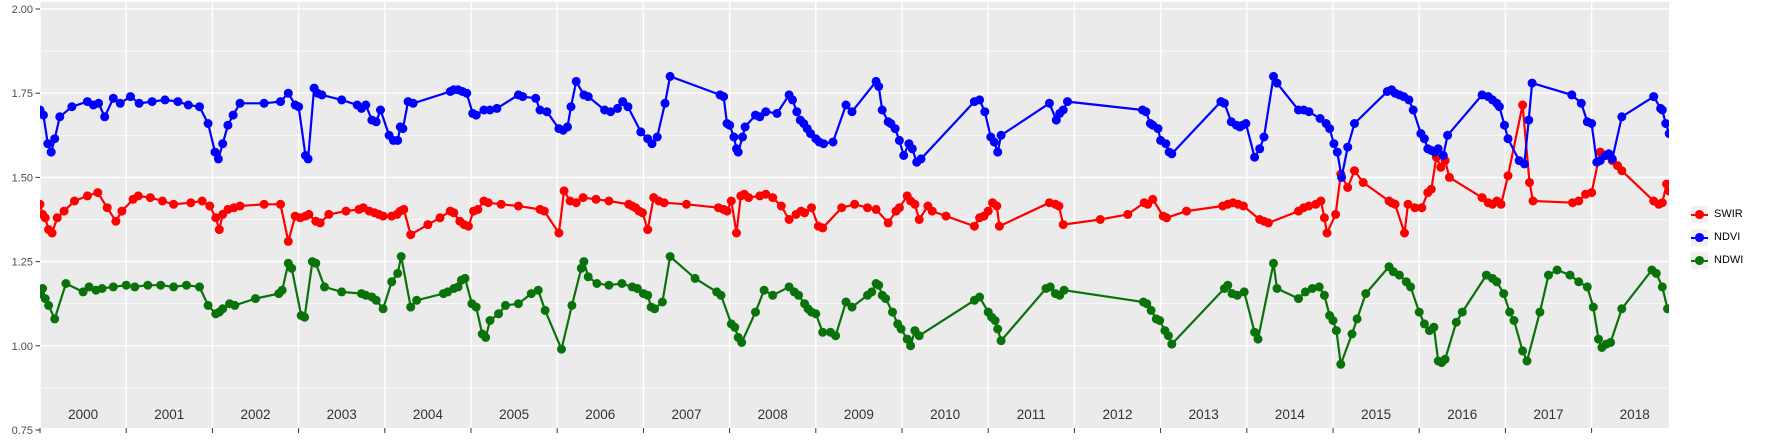 This screenshot has width=1773, height=447. What do you see at coordinates (1727, 237) in the screenshot?
I see `legend-label-ndvi: NDVI` at bounding box center [1727, 237].